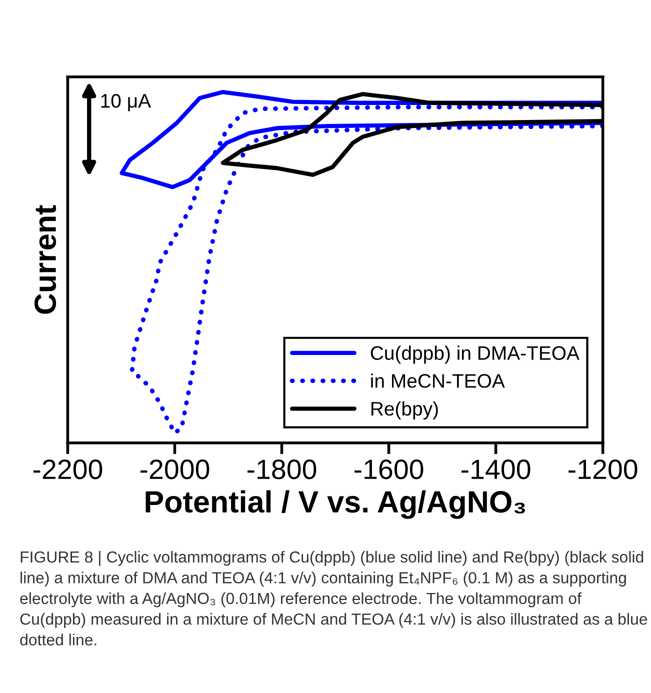 The width and height of the screenshot is (651, 693). I want to click on legend-label: in MeCN-TEOA, so click(438, 381).